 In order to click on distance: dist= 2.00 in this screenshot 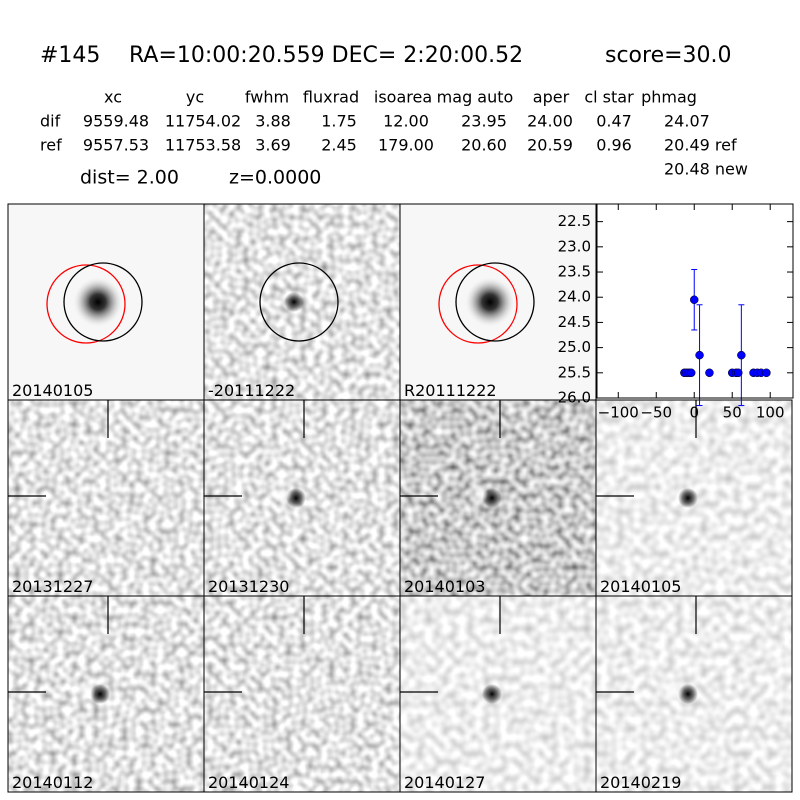, I will do `click(129, 178)`.